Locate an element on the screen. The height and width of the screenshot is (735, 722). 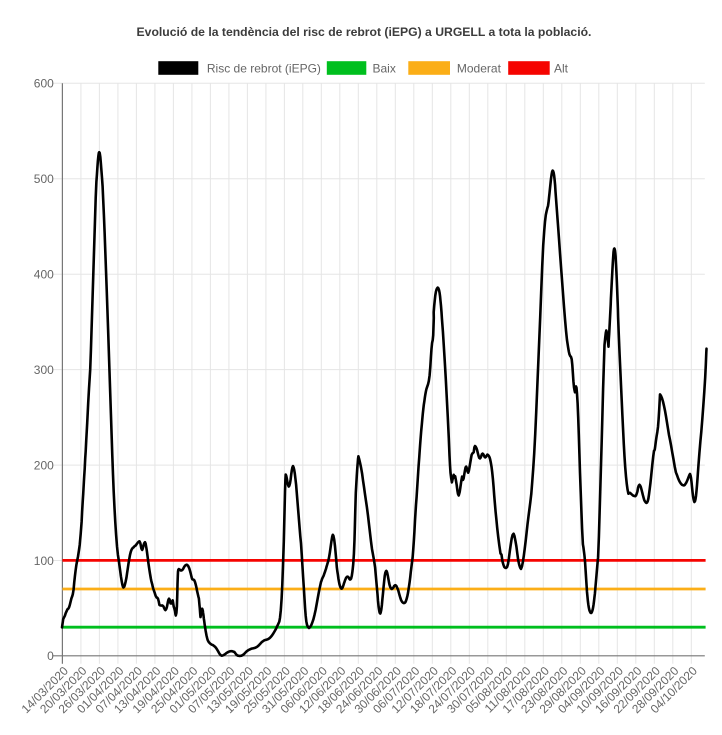
svg-text: 100 is located at coordinates (44, 561).